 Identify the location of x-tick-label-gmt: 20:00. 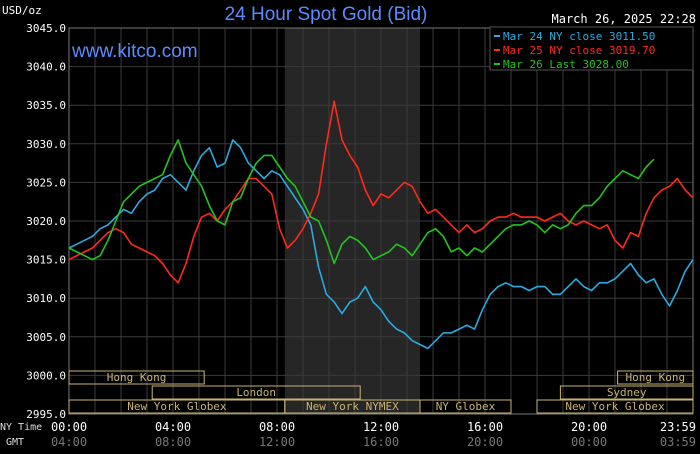
(485, 442).